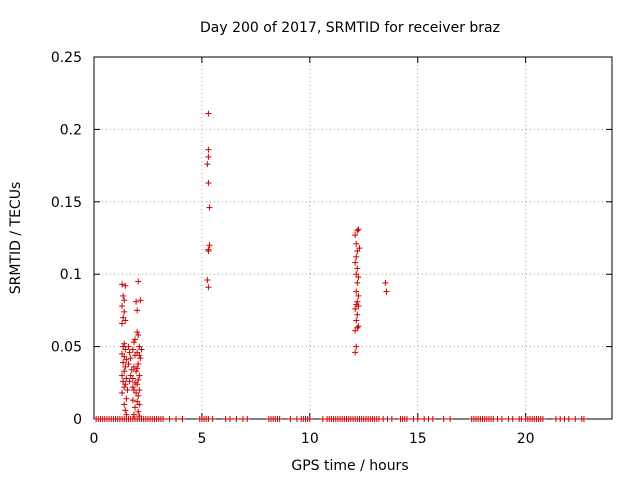 This screenshot has width=640, height=480. I want to click on y-tick-label: 0.15, so click(66, 203).